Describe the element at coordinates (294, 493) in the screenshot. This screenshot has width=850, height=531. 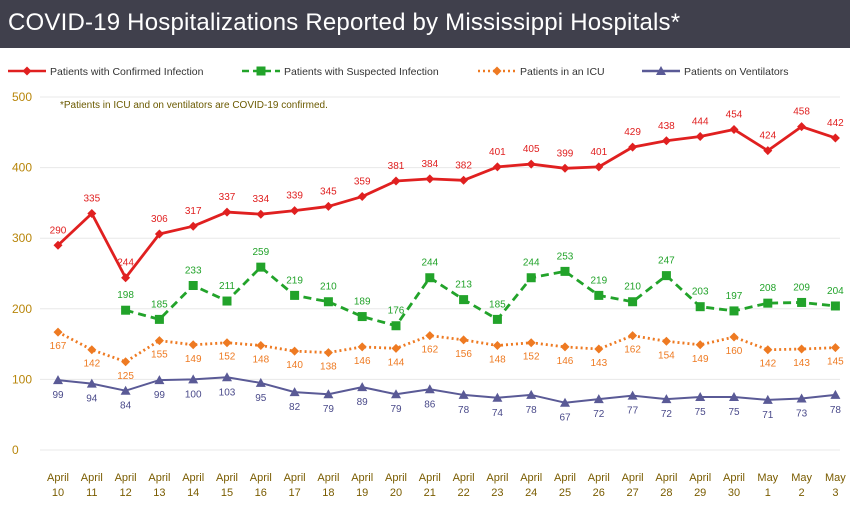
I see `x-tick-label-day: 17` at that location.